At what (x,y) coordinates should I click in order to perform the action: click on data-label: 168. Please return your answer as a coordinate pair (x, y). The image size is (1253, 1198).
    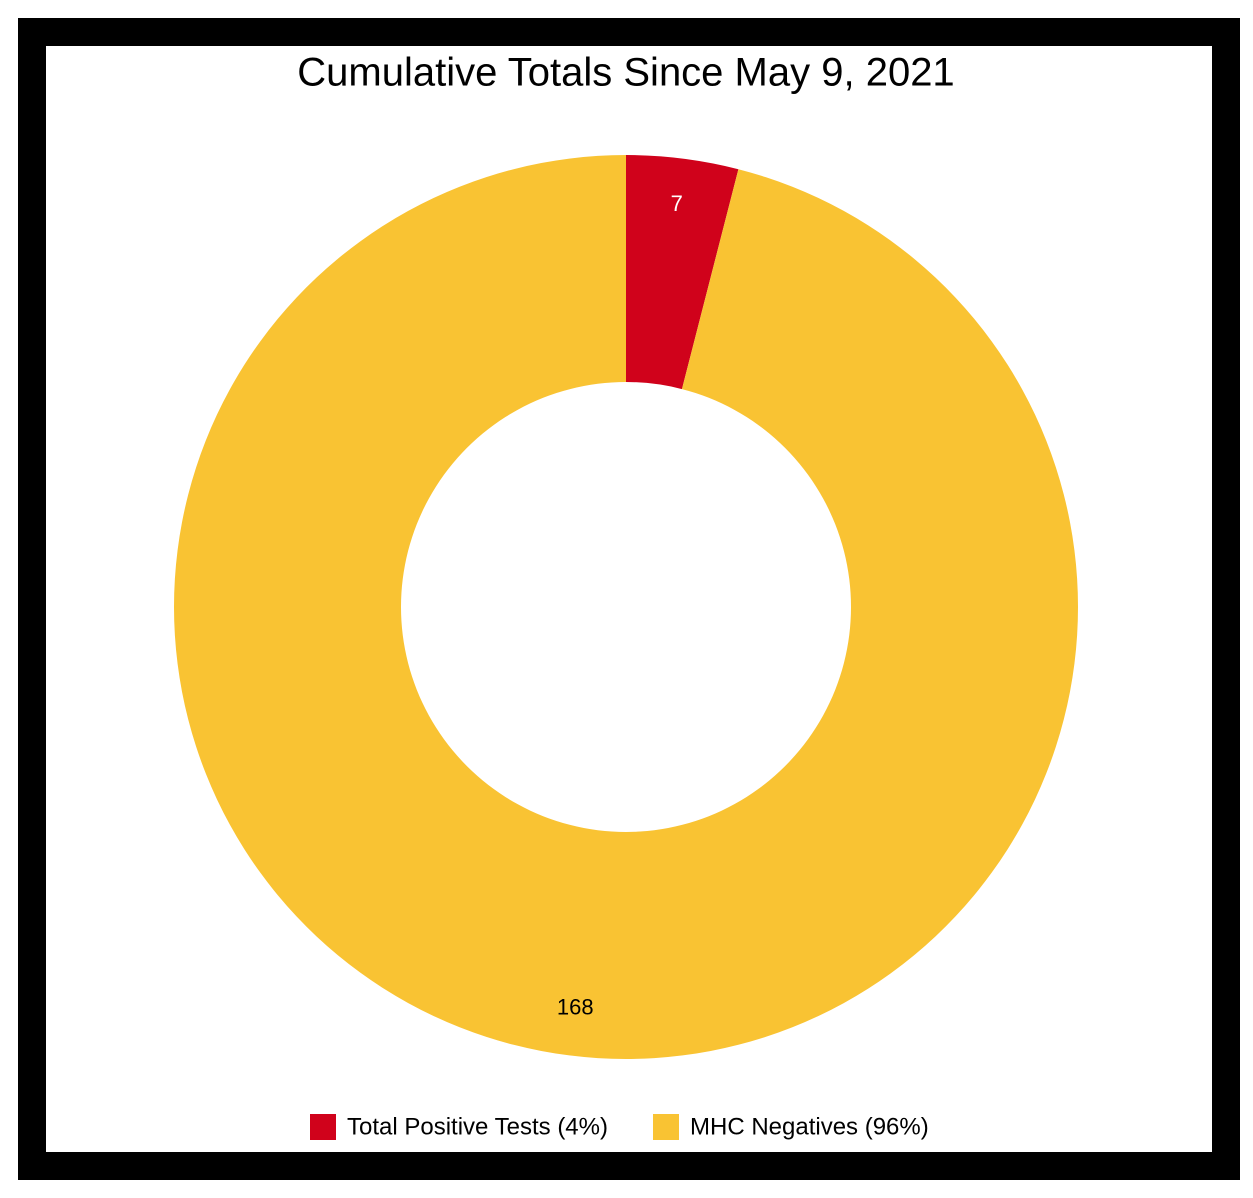
    Looking at the image, I should click on (575, 1007).